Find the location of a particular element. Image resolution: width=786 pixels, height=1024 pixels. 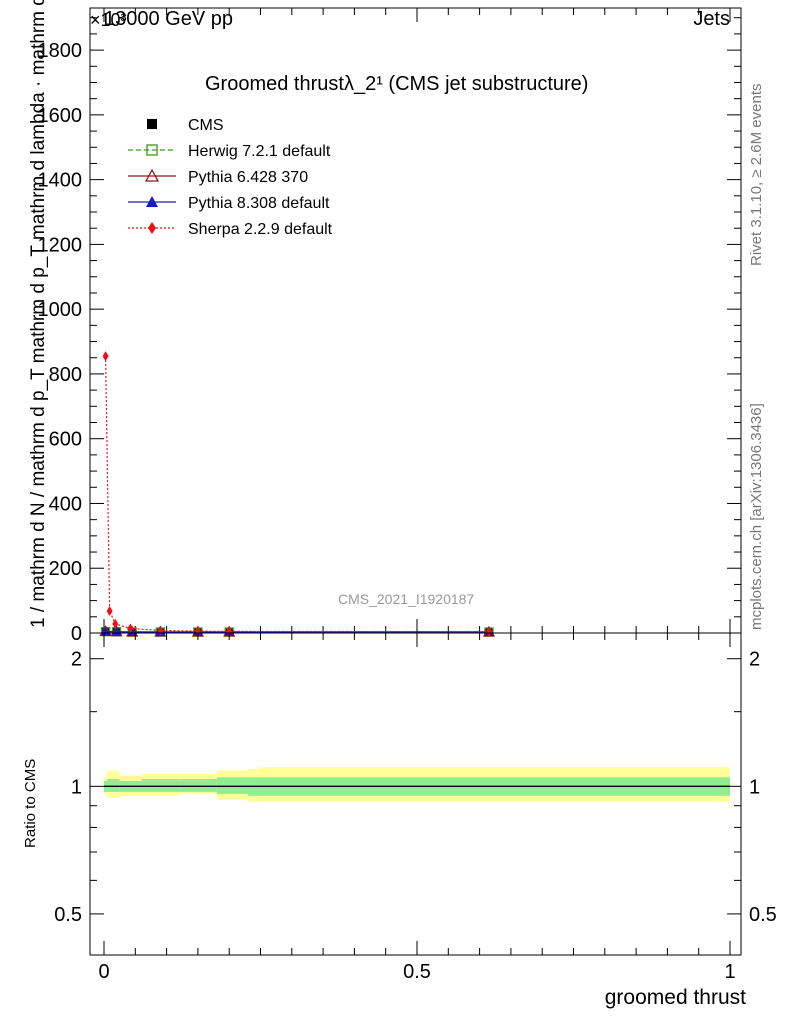

ratio-y-axis-label: Ratio to CMS is located at coordinates (30, 803).